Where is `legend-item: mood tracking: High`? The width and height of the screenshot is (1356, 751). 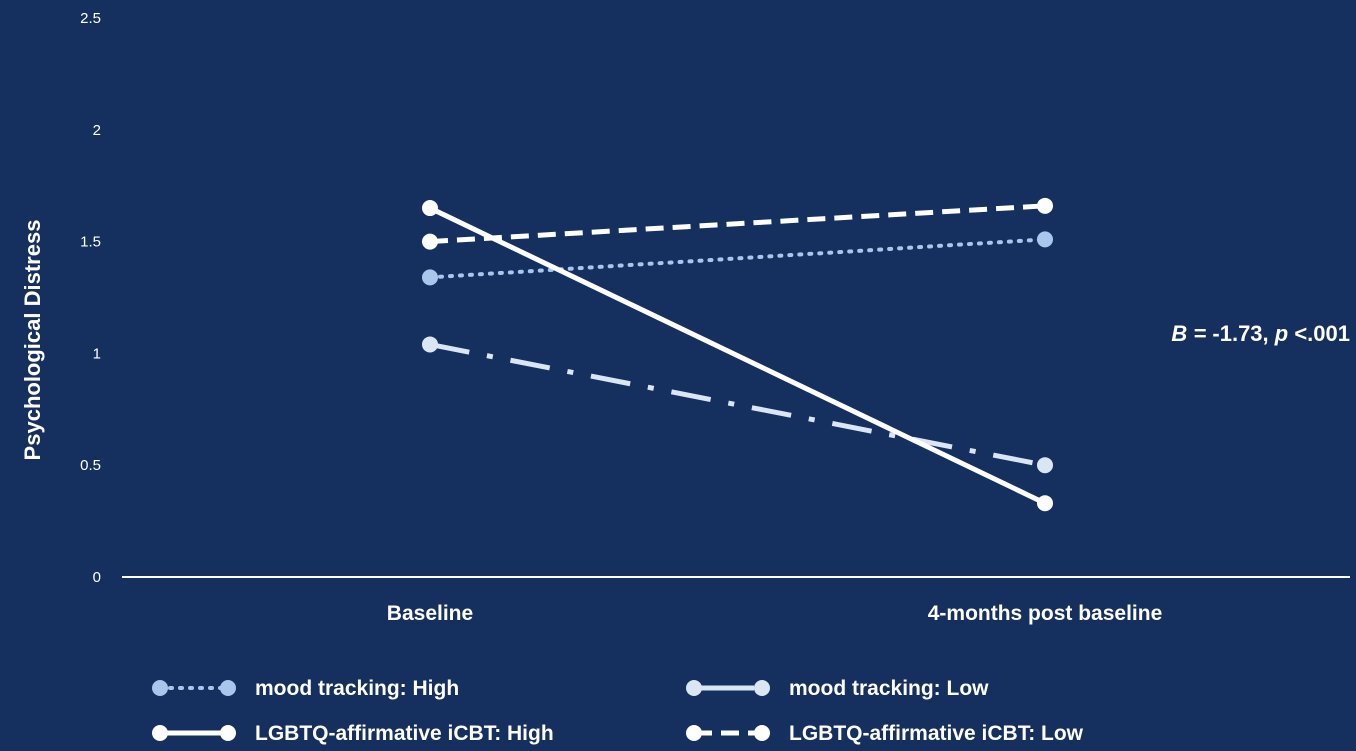 legend-item: mood tracking: High is located at coordinates (305, 688).